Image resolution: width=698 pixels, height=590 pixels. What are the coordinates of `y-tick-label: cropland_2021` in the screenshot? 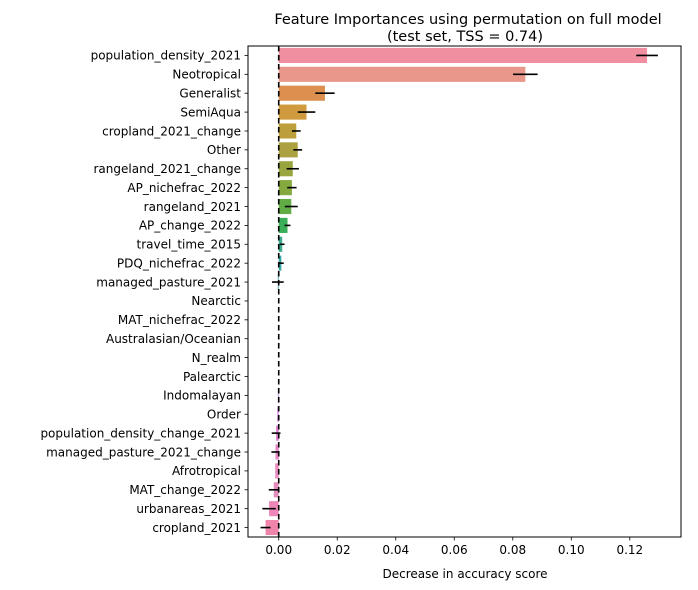 It's located at (196, 528).